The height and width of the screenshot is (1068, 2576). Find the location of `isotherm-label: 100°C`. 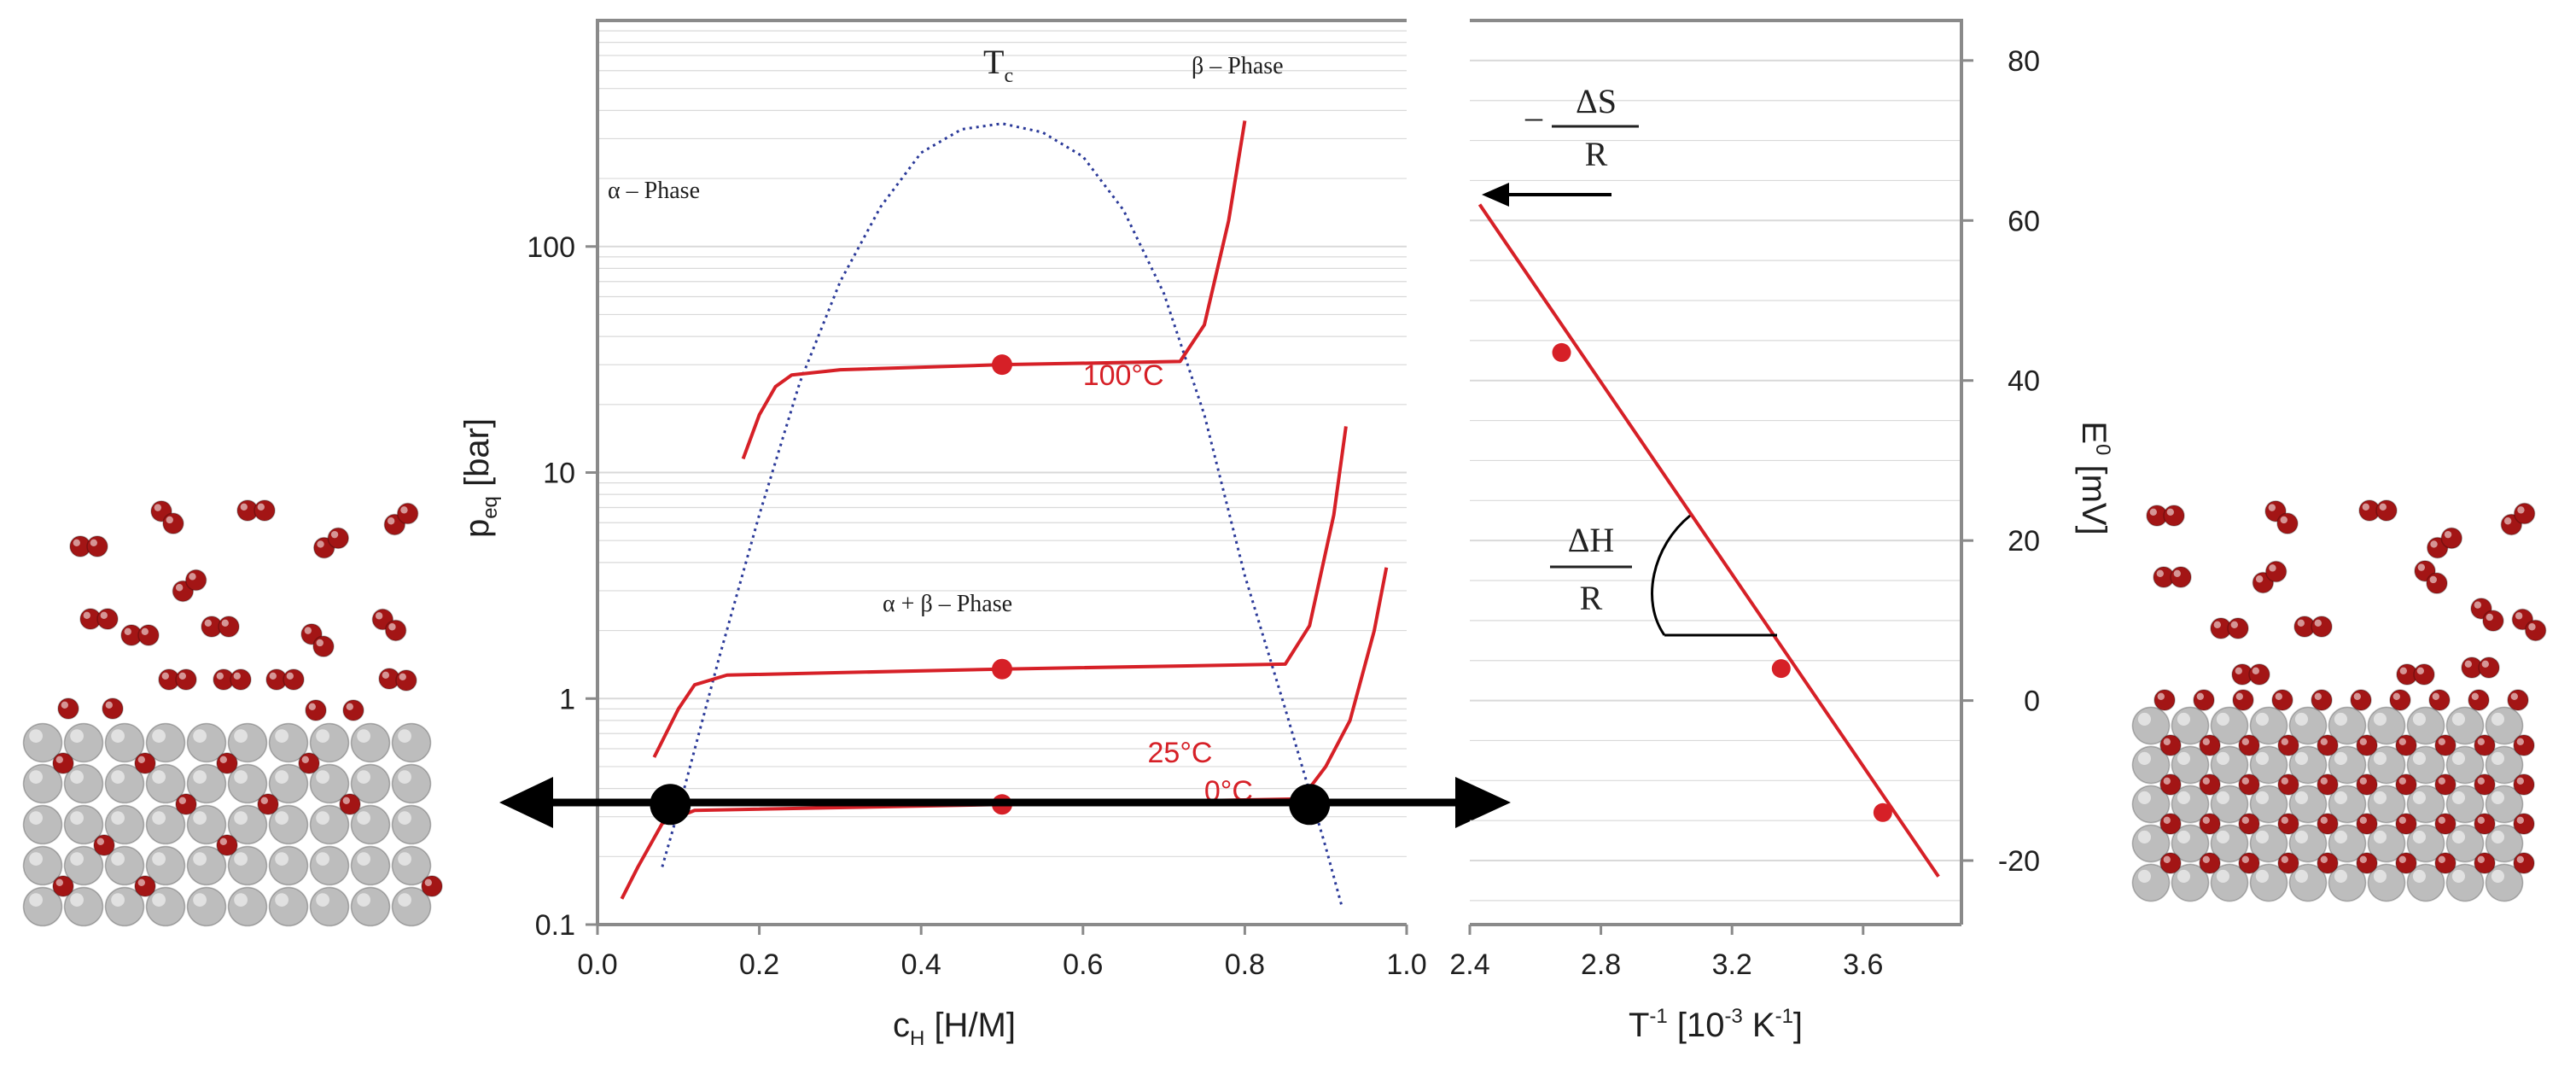

isotherm-label: 100°C is located at coordinates (1123, 375).